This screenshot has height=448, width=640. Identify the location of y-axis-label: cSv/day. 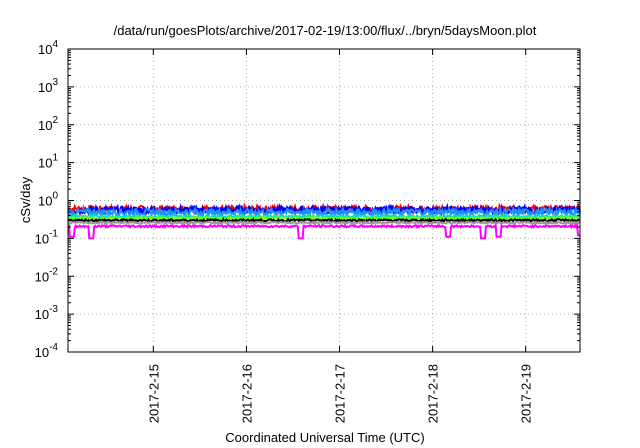
(25, 199).